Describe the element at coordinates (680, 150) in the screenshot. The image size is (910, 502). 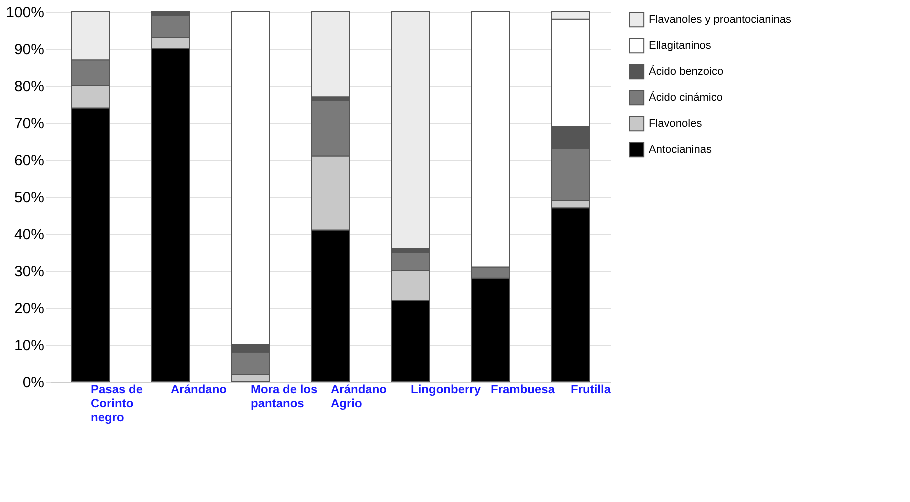
I see `legend-label: Antocianinas` at that location.